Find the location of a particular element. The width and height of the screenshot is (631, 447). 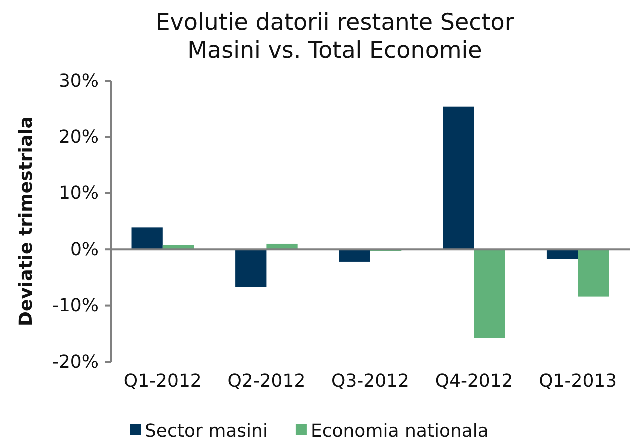

y-axis-title: Deviatie trimestriala is located at coordinates (26, 221).